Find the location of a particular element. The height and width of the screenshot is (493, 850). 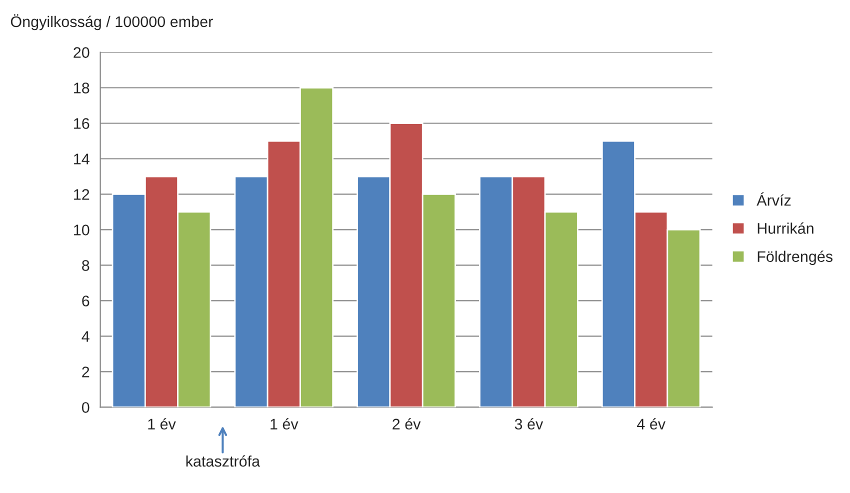

x-tick-label: 4 év is located at coordinates (651, 424).